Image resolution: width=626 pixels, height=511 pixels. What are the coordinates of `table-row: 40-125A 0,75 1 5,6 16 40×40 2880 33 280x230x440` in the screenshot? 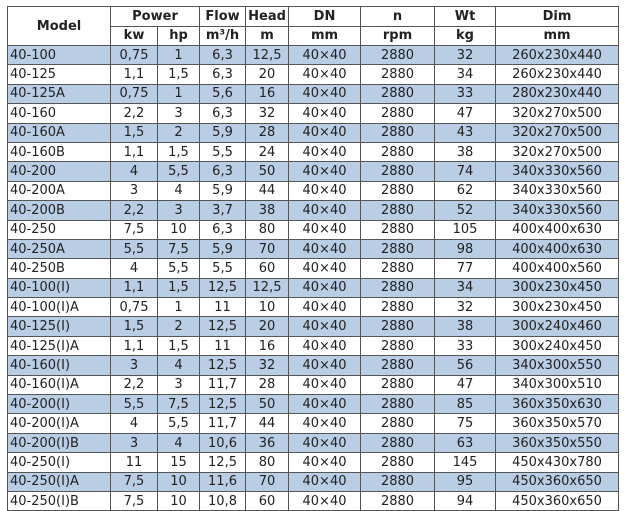 It's located at (313, 94).